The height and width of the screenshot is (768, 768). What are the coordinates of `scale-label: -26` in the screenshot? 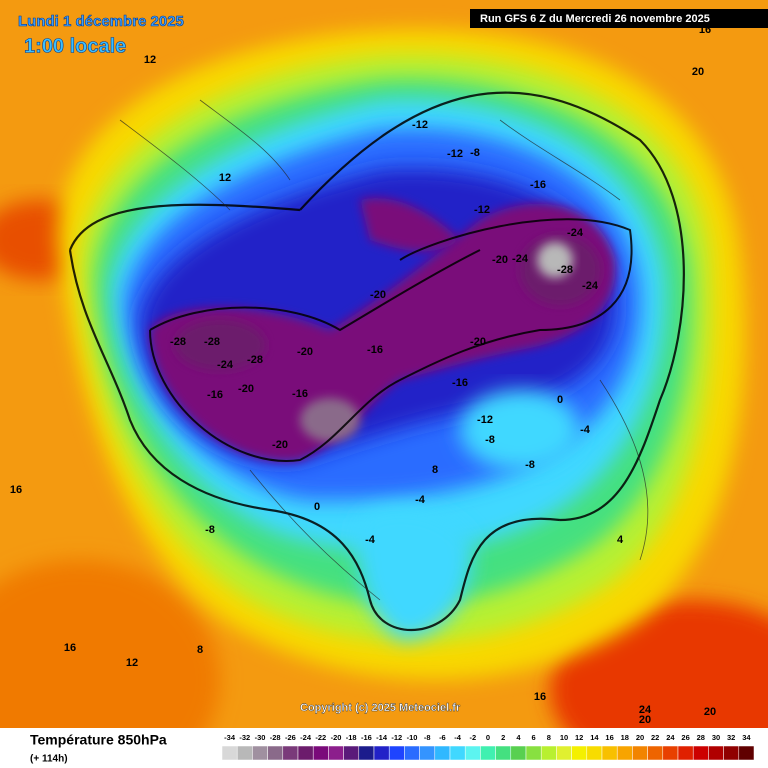 It's located at (290, 737).